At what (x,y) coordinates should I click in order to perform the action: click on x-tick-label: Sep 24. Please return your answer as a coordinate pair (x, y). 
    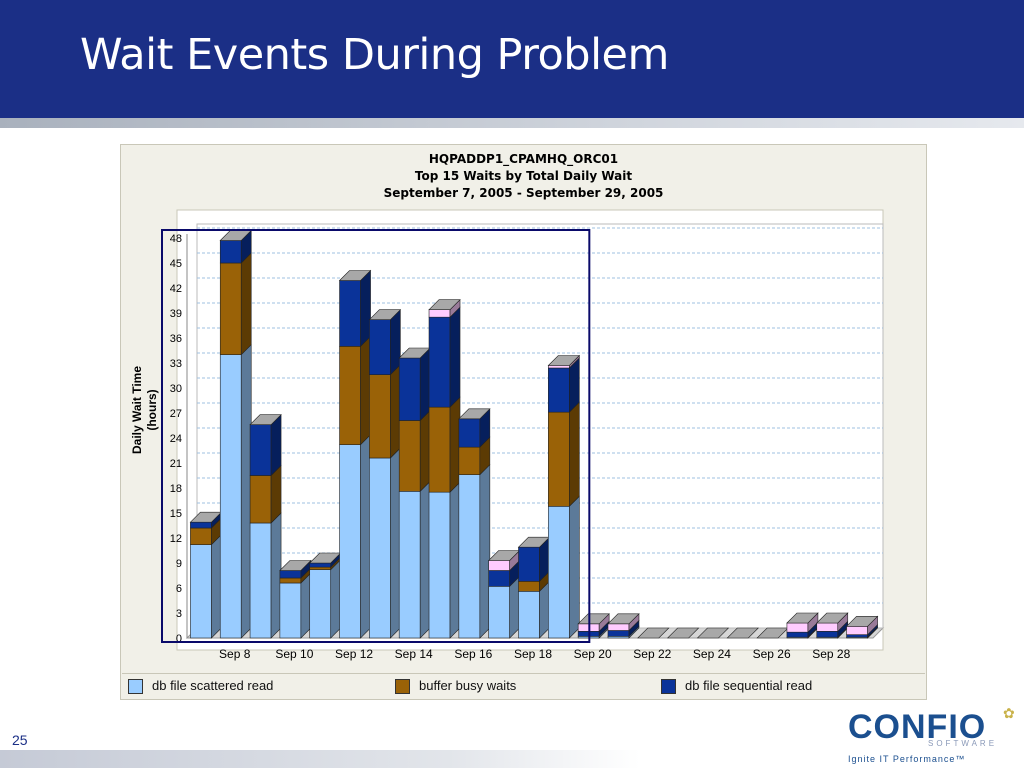
    Looking at the image, I should click on (712, 654).